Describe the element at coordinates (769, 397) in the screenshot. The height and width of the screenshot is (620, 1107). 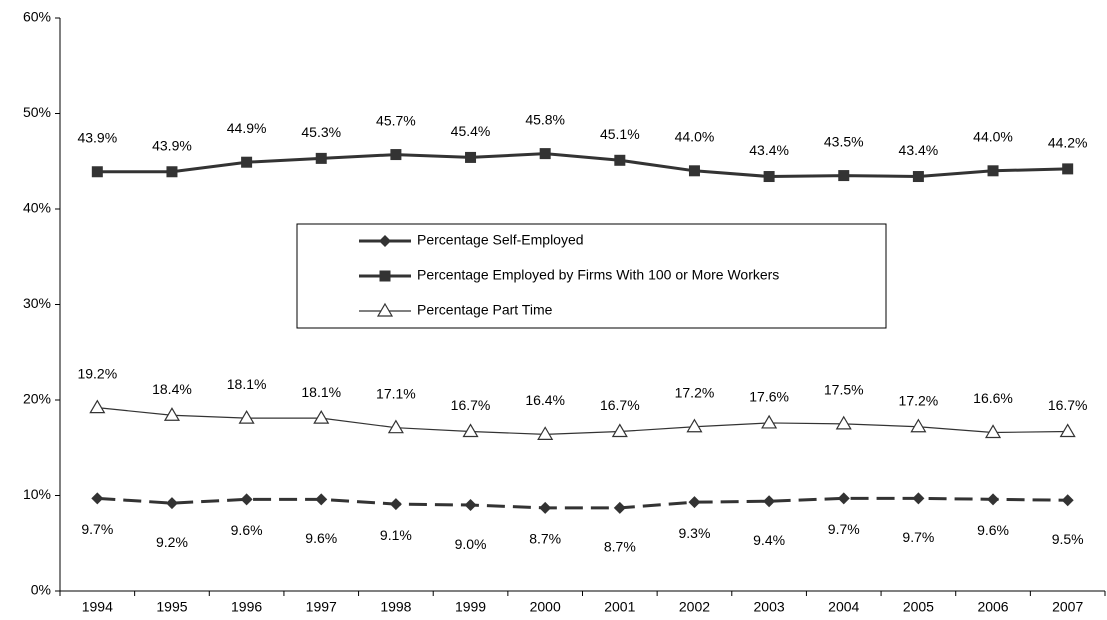
I see `data-label: 17.6%` at that location.